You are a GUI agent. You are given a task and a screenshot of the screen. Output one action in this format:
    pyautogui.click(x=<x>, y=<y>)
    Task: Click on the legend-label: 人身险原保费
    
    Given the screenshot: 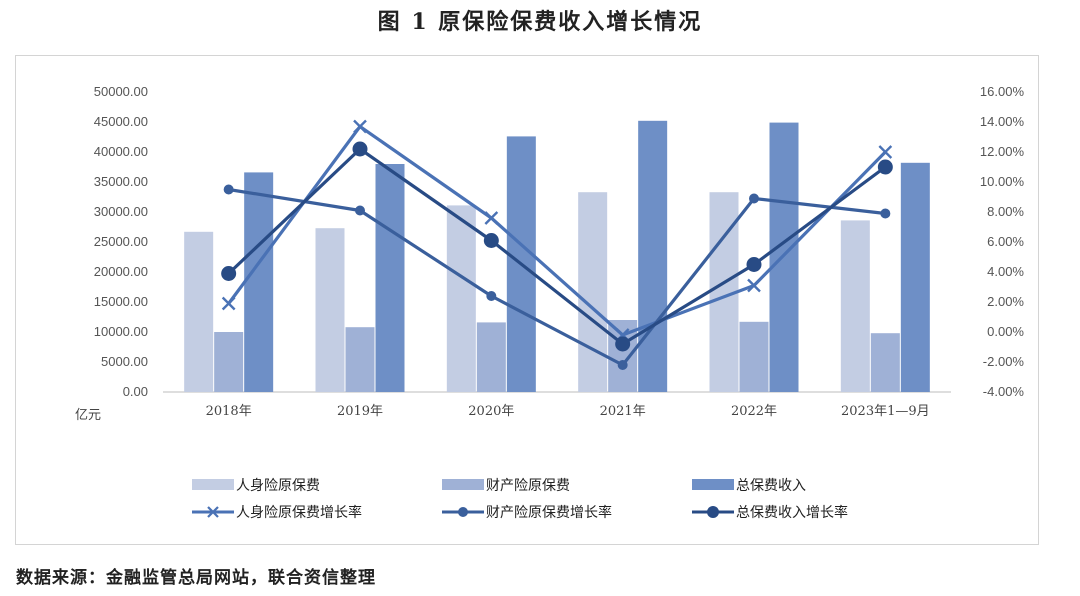 What is the action you would take?
    pyautogui.click(x=278, y=486)
    